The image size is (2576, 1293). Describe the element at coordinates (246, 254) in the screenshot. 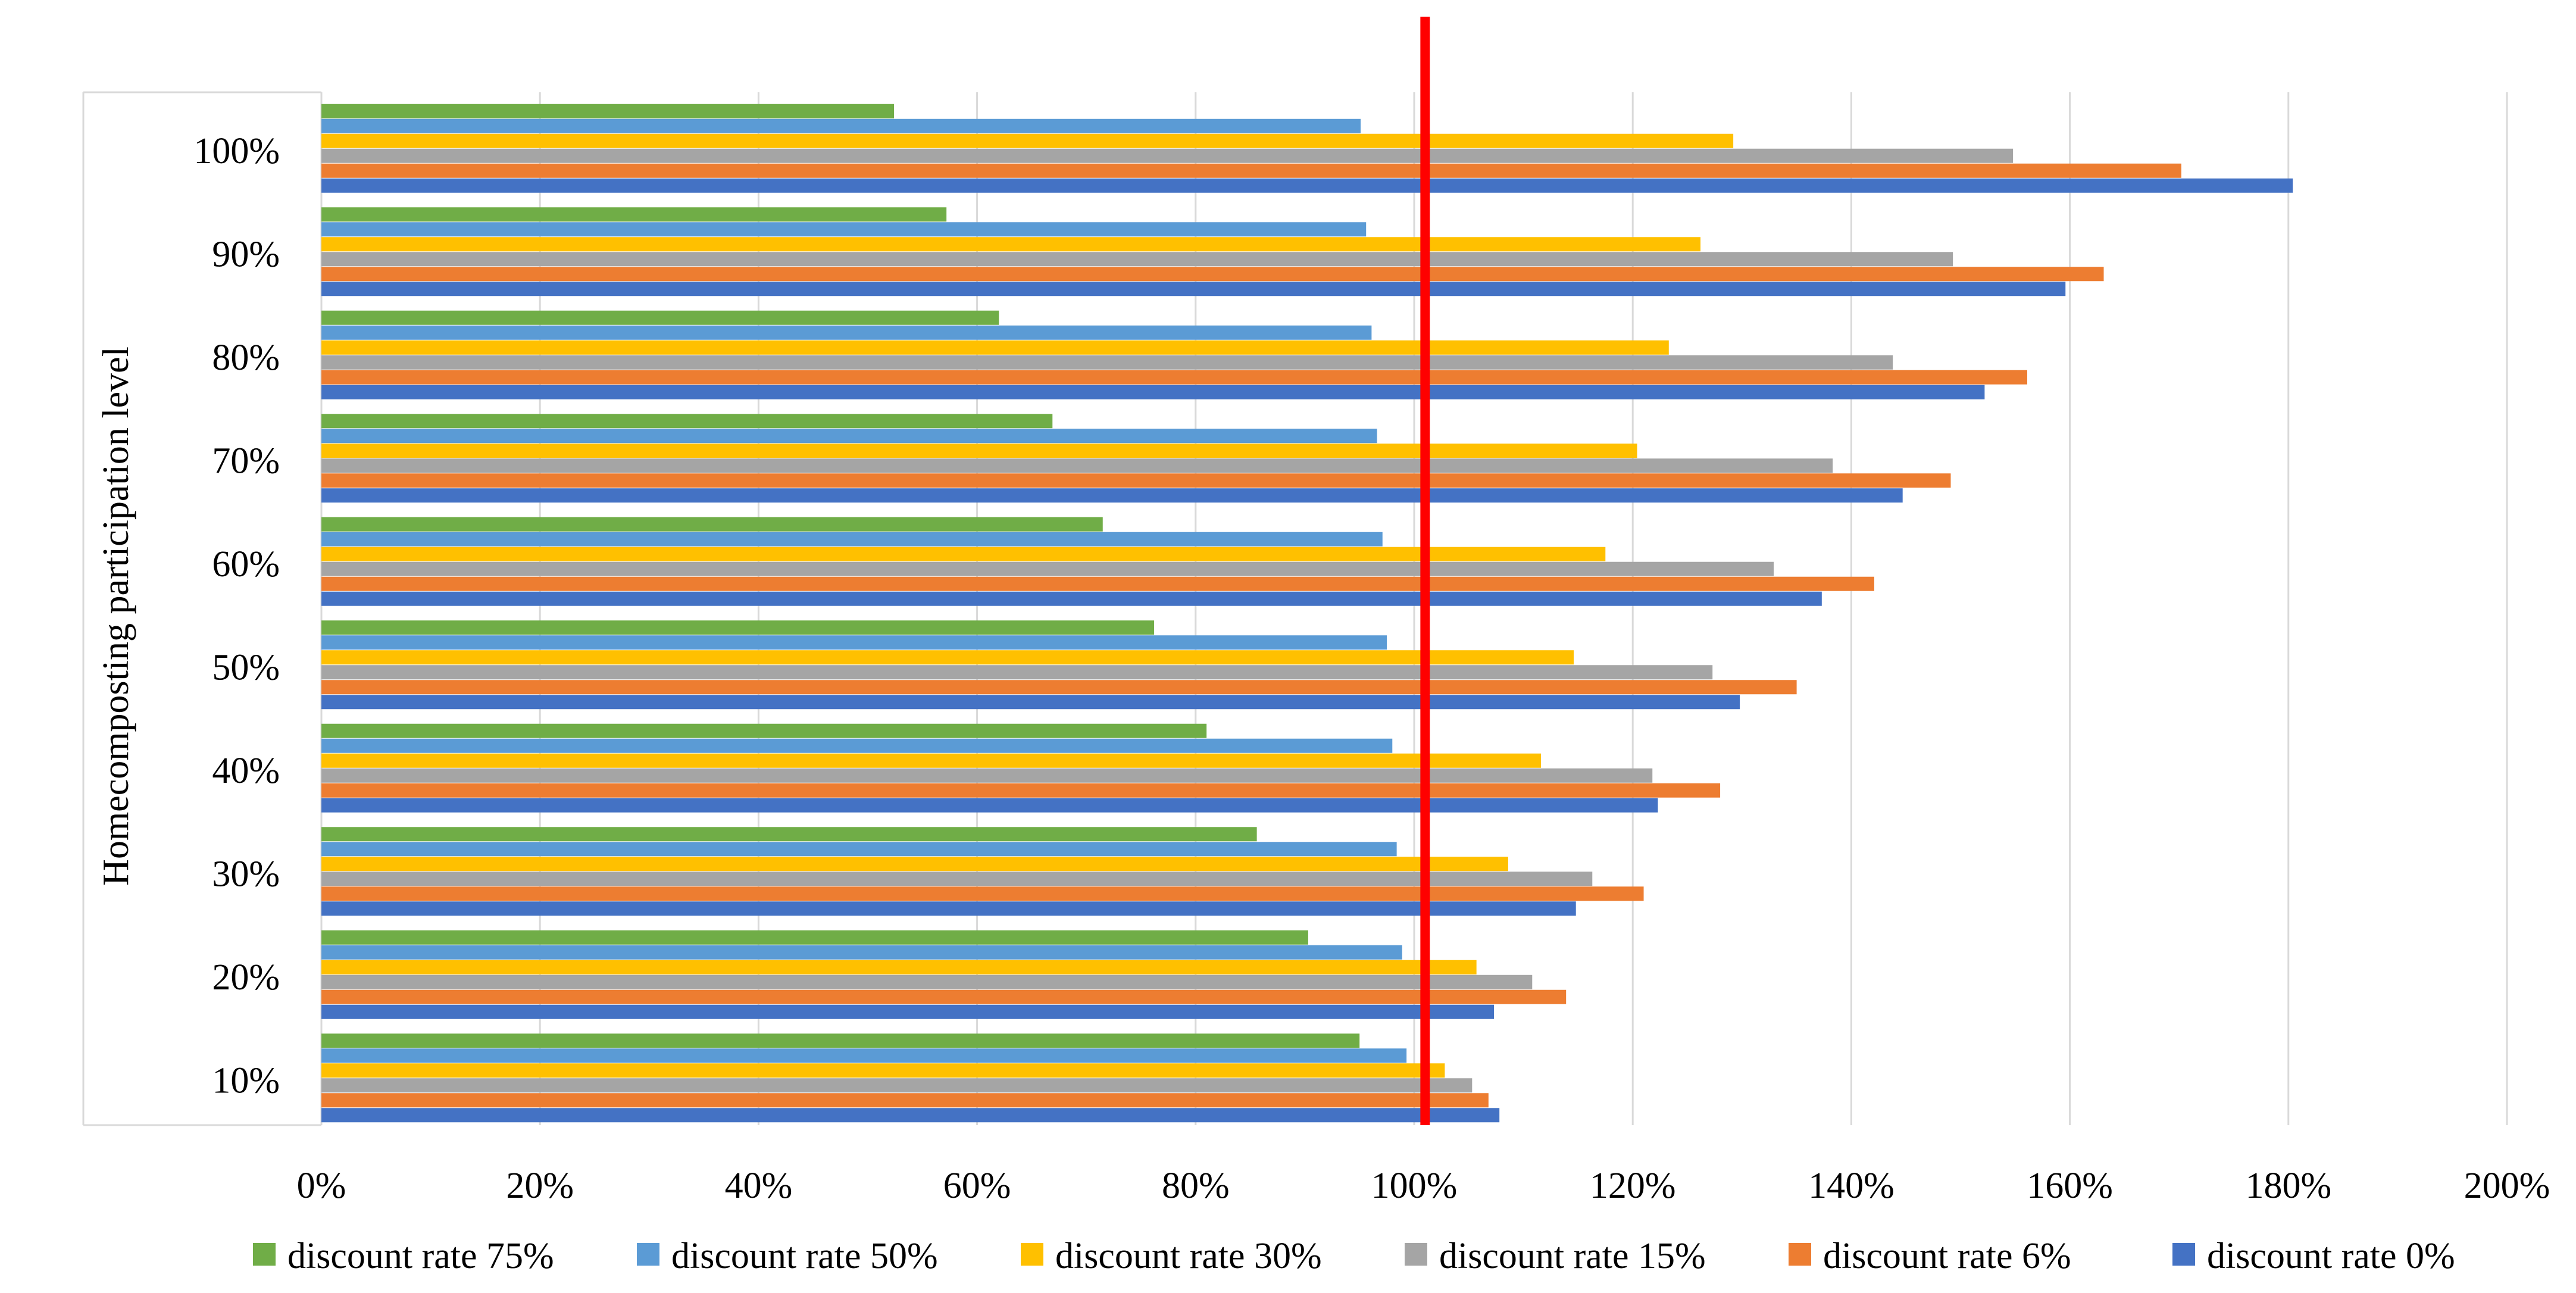

I see `y-tick-label: 90%` at that location.